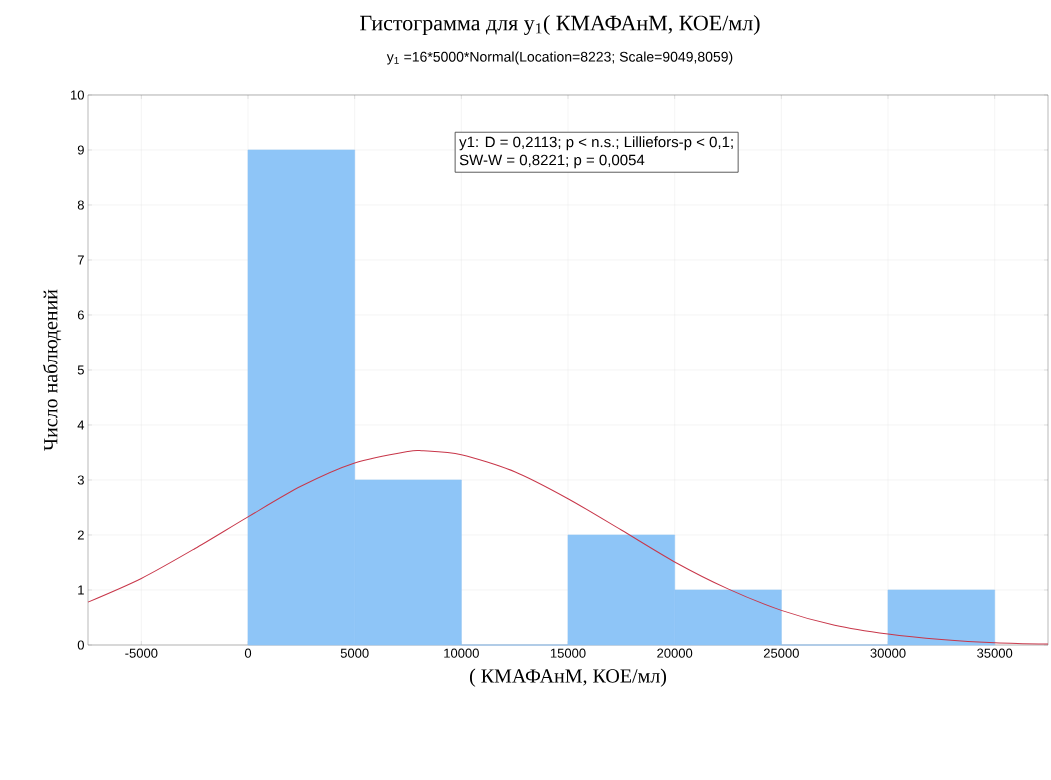 This screenshot has height=780, width=1051. What do you see at coordinates (80, 260) in the screenshot?
I see `y-tick-label: 7` at bounding box center [80, 260].